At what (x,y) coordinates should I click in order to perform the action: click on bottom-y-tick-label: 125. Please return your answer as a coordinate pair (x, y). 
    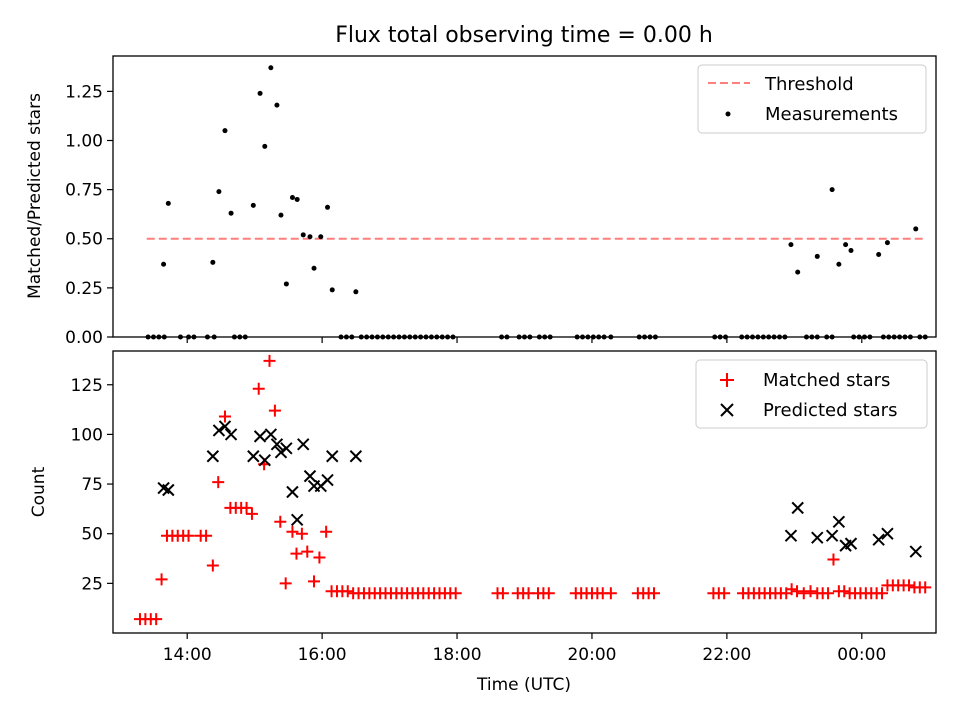
    Looking at the image, I should click on (87, 386).